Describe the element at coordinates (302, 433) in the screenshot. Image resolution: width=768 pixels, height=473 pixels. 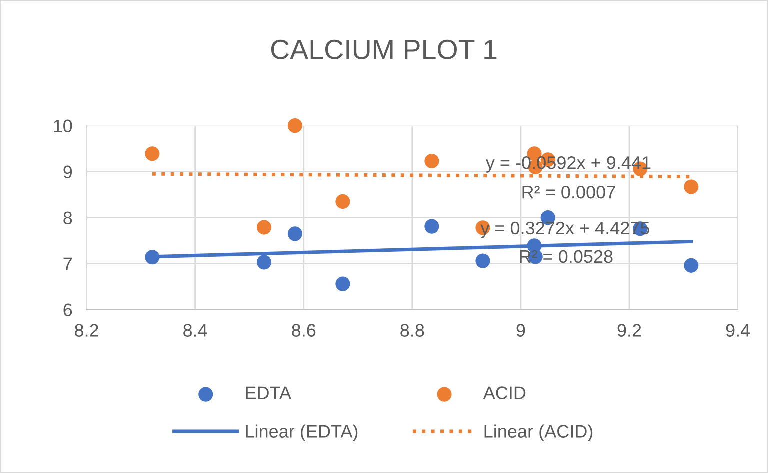
I see `legend-label: Linear (EDTA)` at that location.